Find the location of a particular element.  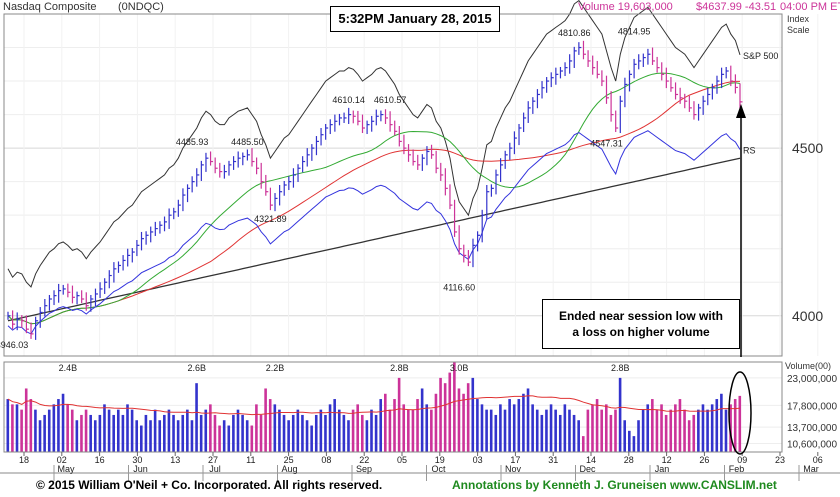

month-label: May is located at coordinates (66, 469).